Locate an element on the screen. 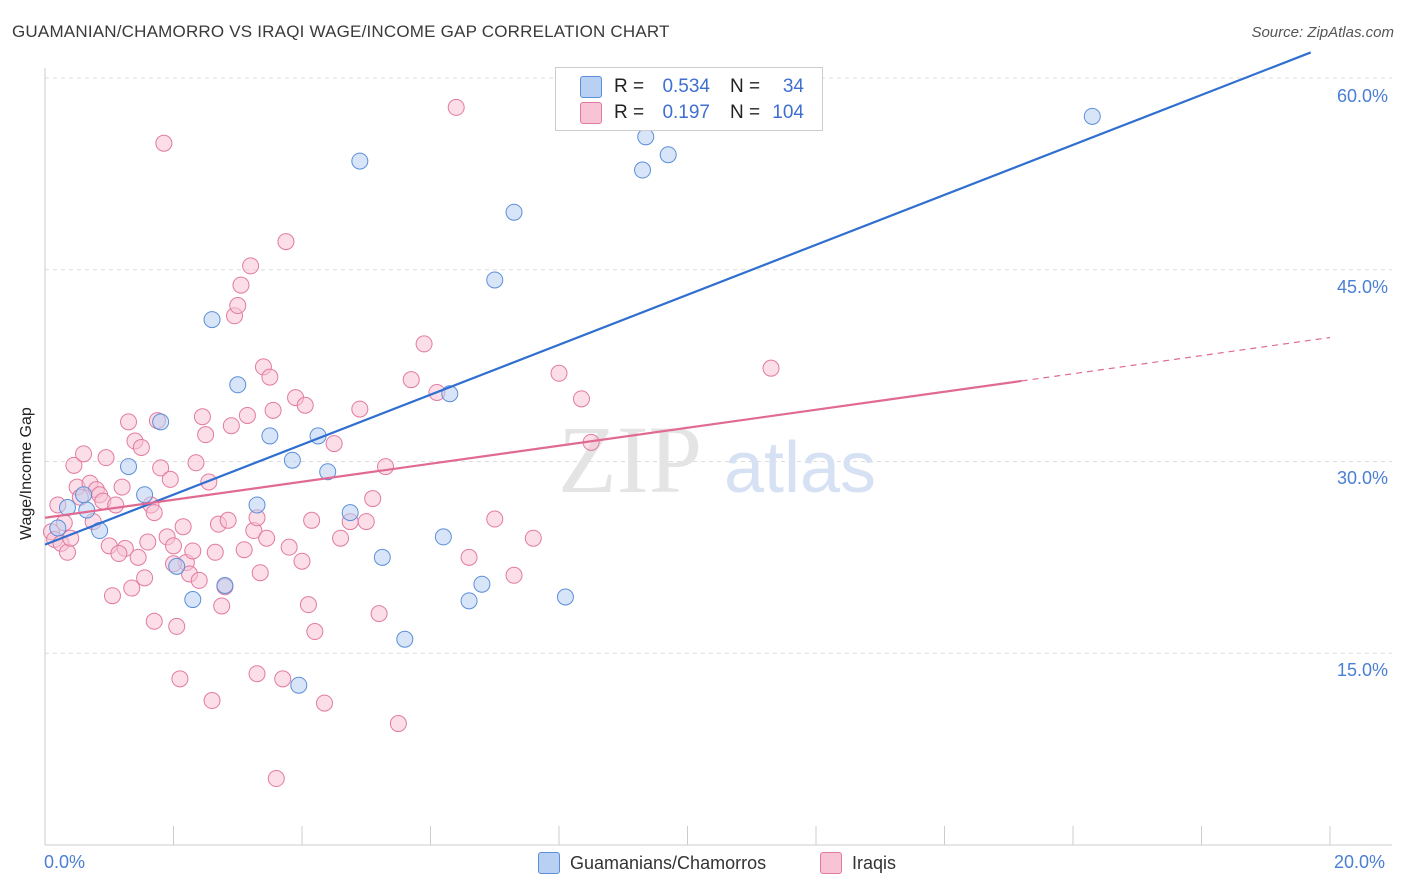 The width and height of the screenshot is (1406, 892). y-tick-15: 15.0% is located at coordinates (1363, 670).